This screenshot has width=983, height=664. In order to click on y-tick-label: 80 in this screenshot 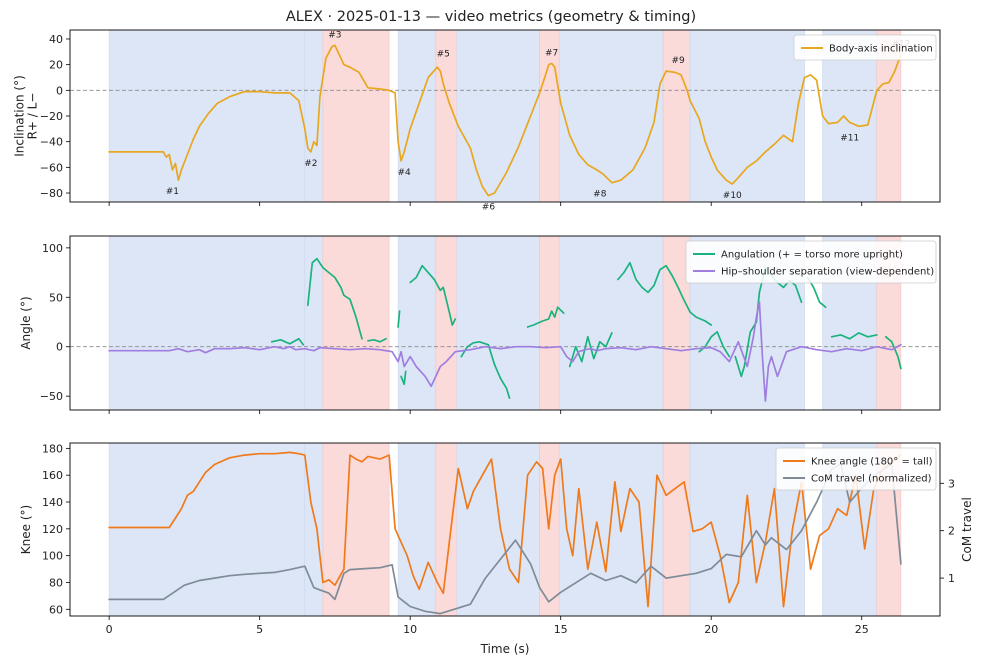, I will do `click(56, 582)`.